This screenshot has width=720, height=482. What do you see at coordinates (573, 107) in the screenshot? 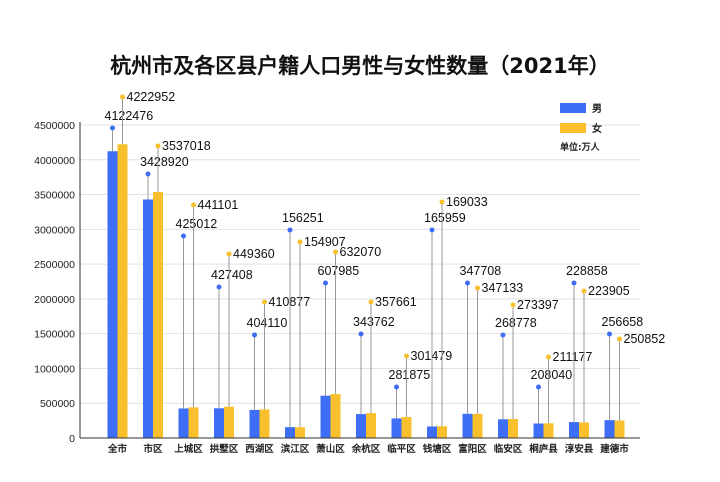
I see `legend-swatch-male` at bounding box center [573, 107].